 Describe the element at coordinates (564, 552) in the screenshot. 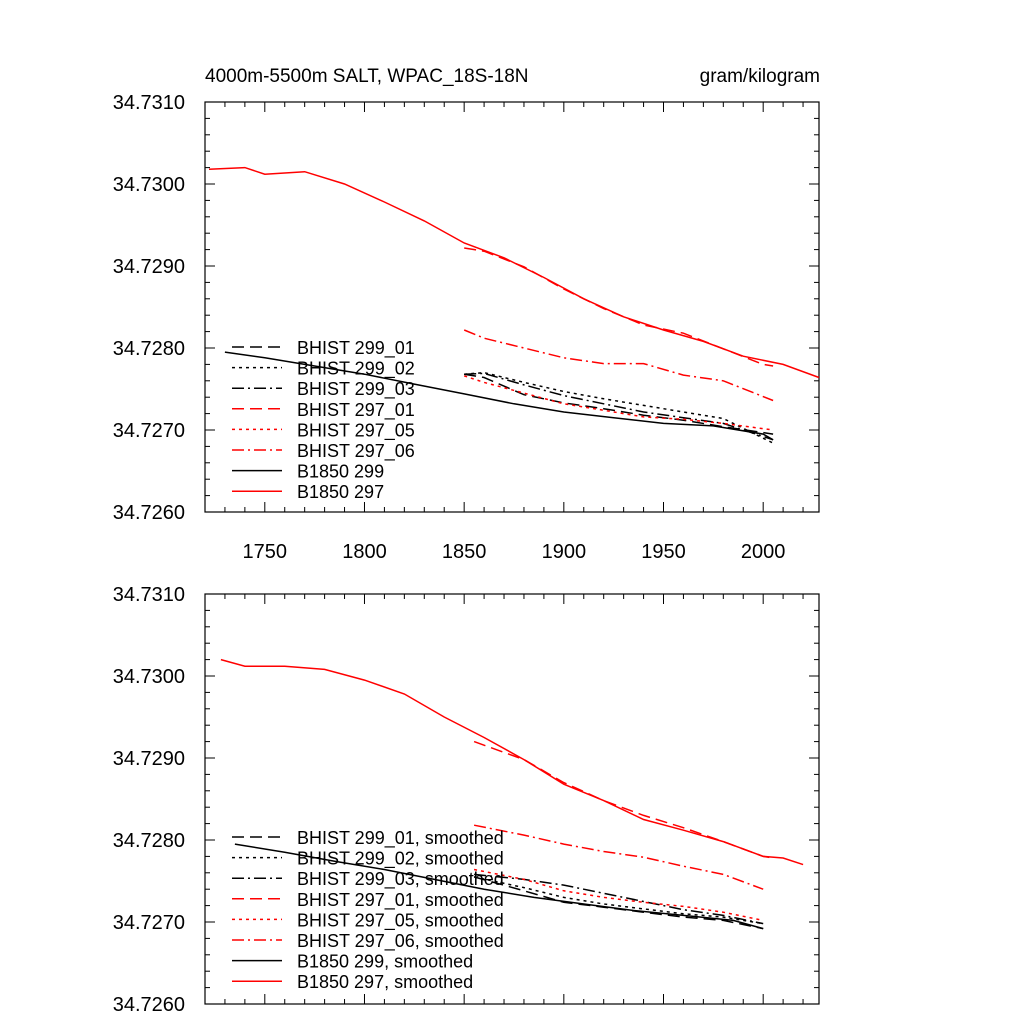

I see `x-tick-label: 1900` at that location.